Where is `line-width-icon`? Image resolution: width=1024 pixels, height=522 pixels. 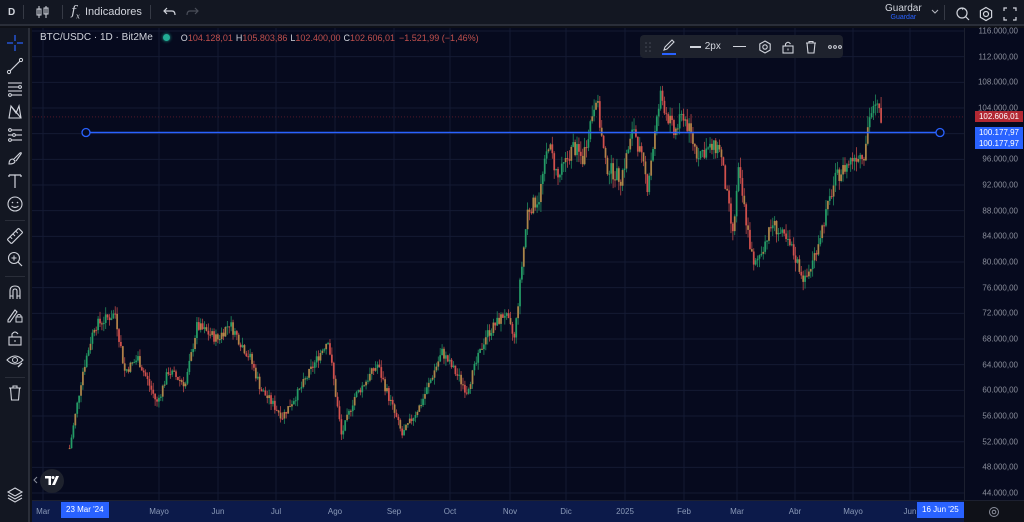 line-width-icon is located at coordinates (695, 46).